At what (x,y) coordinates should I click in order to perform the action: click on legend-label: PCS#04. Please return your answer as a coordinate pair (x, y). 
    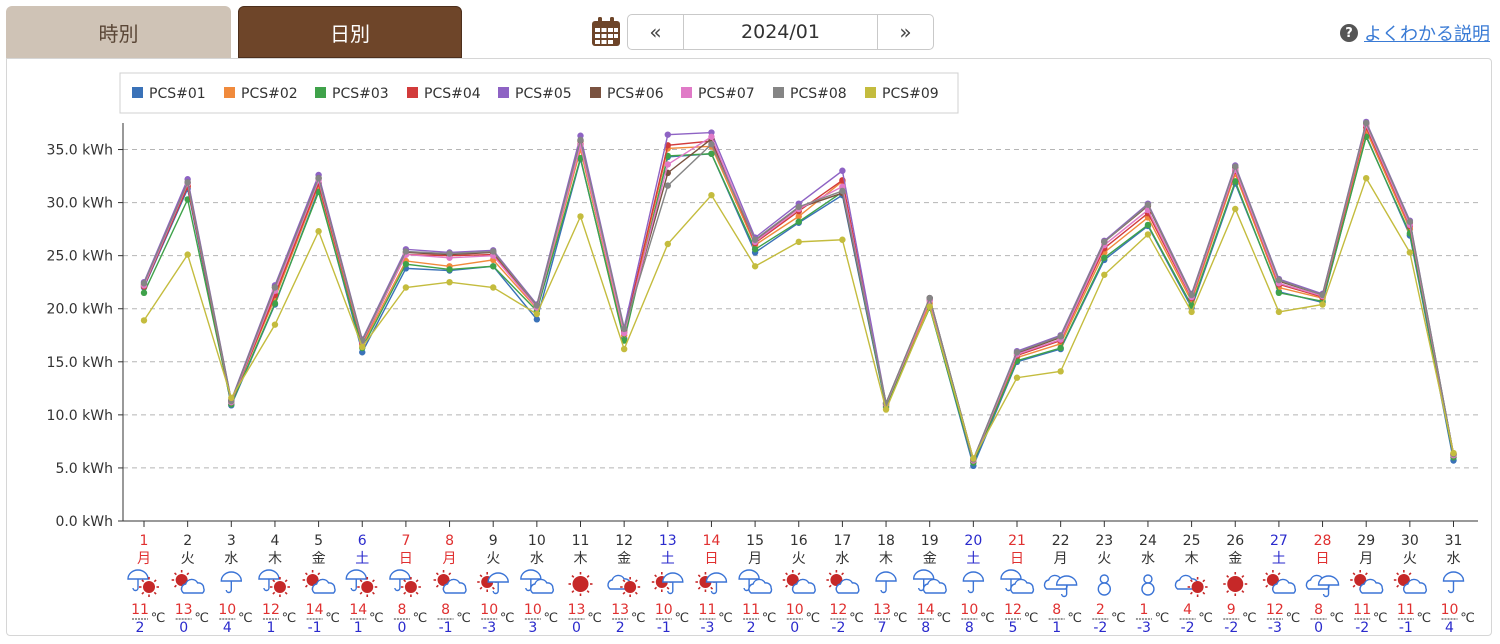
    Looking at the image, I should click on (452, 94).